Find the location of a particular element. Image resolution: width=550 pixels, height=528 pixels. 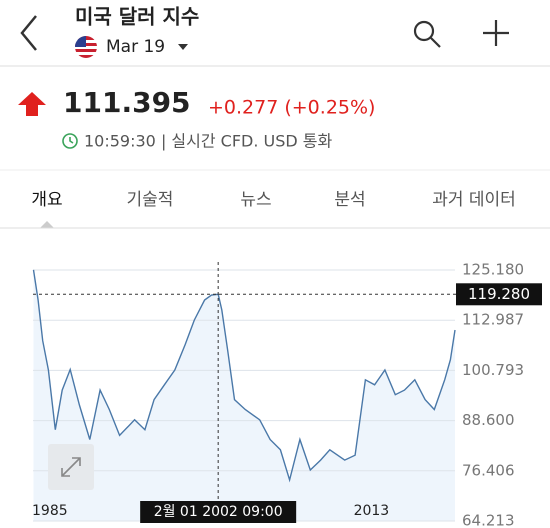

crosshair-y-box is located at coordinates (499, 294).